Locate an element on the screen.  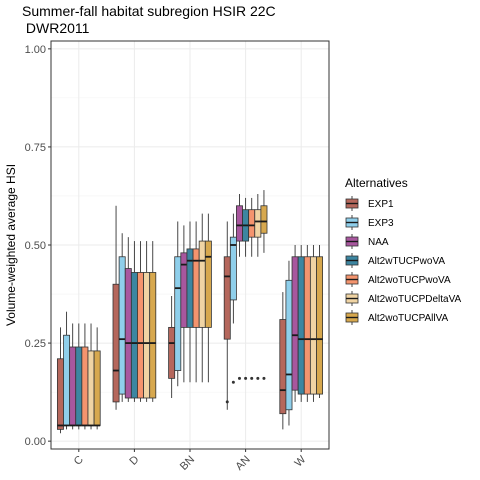
legend-label: NAA is located at coordinates (378, 242).